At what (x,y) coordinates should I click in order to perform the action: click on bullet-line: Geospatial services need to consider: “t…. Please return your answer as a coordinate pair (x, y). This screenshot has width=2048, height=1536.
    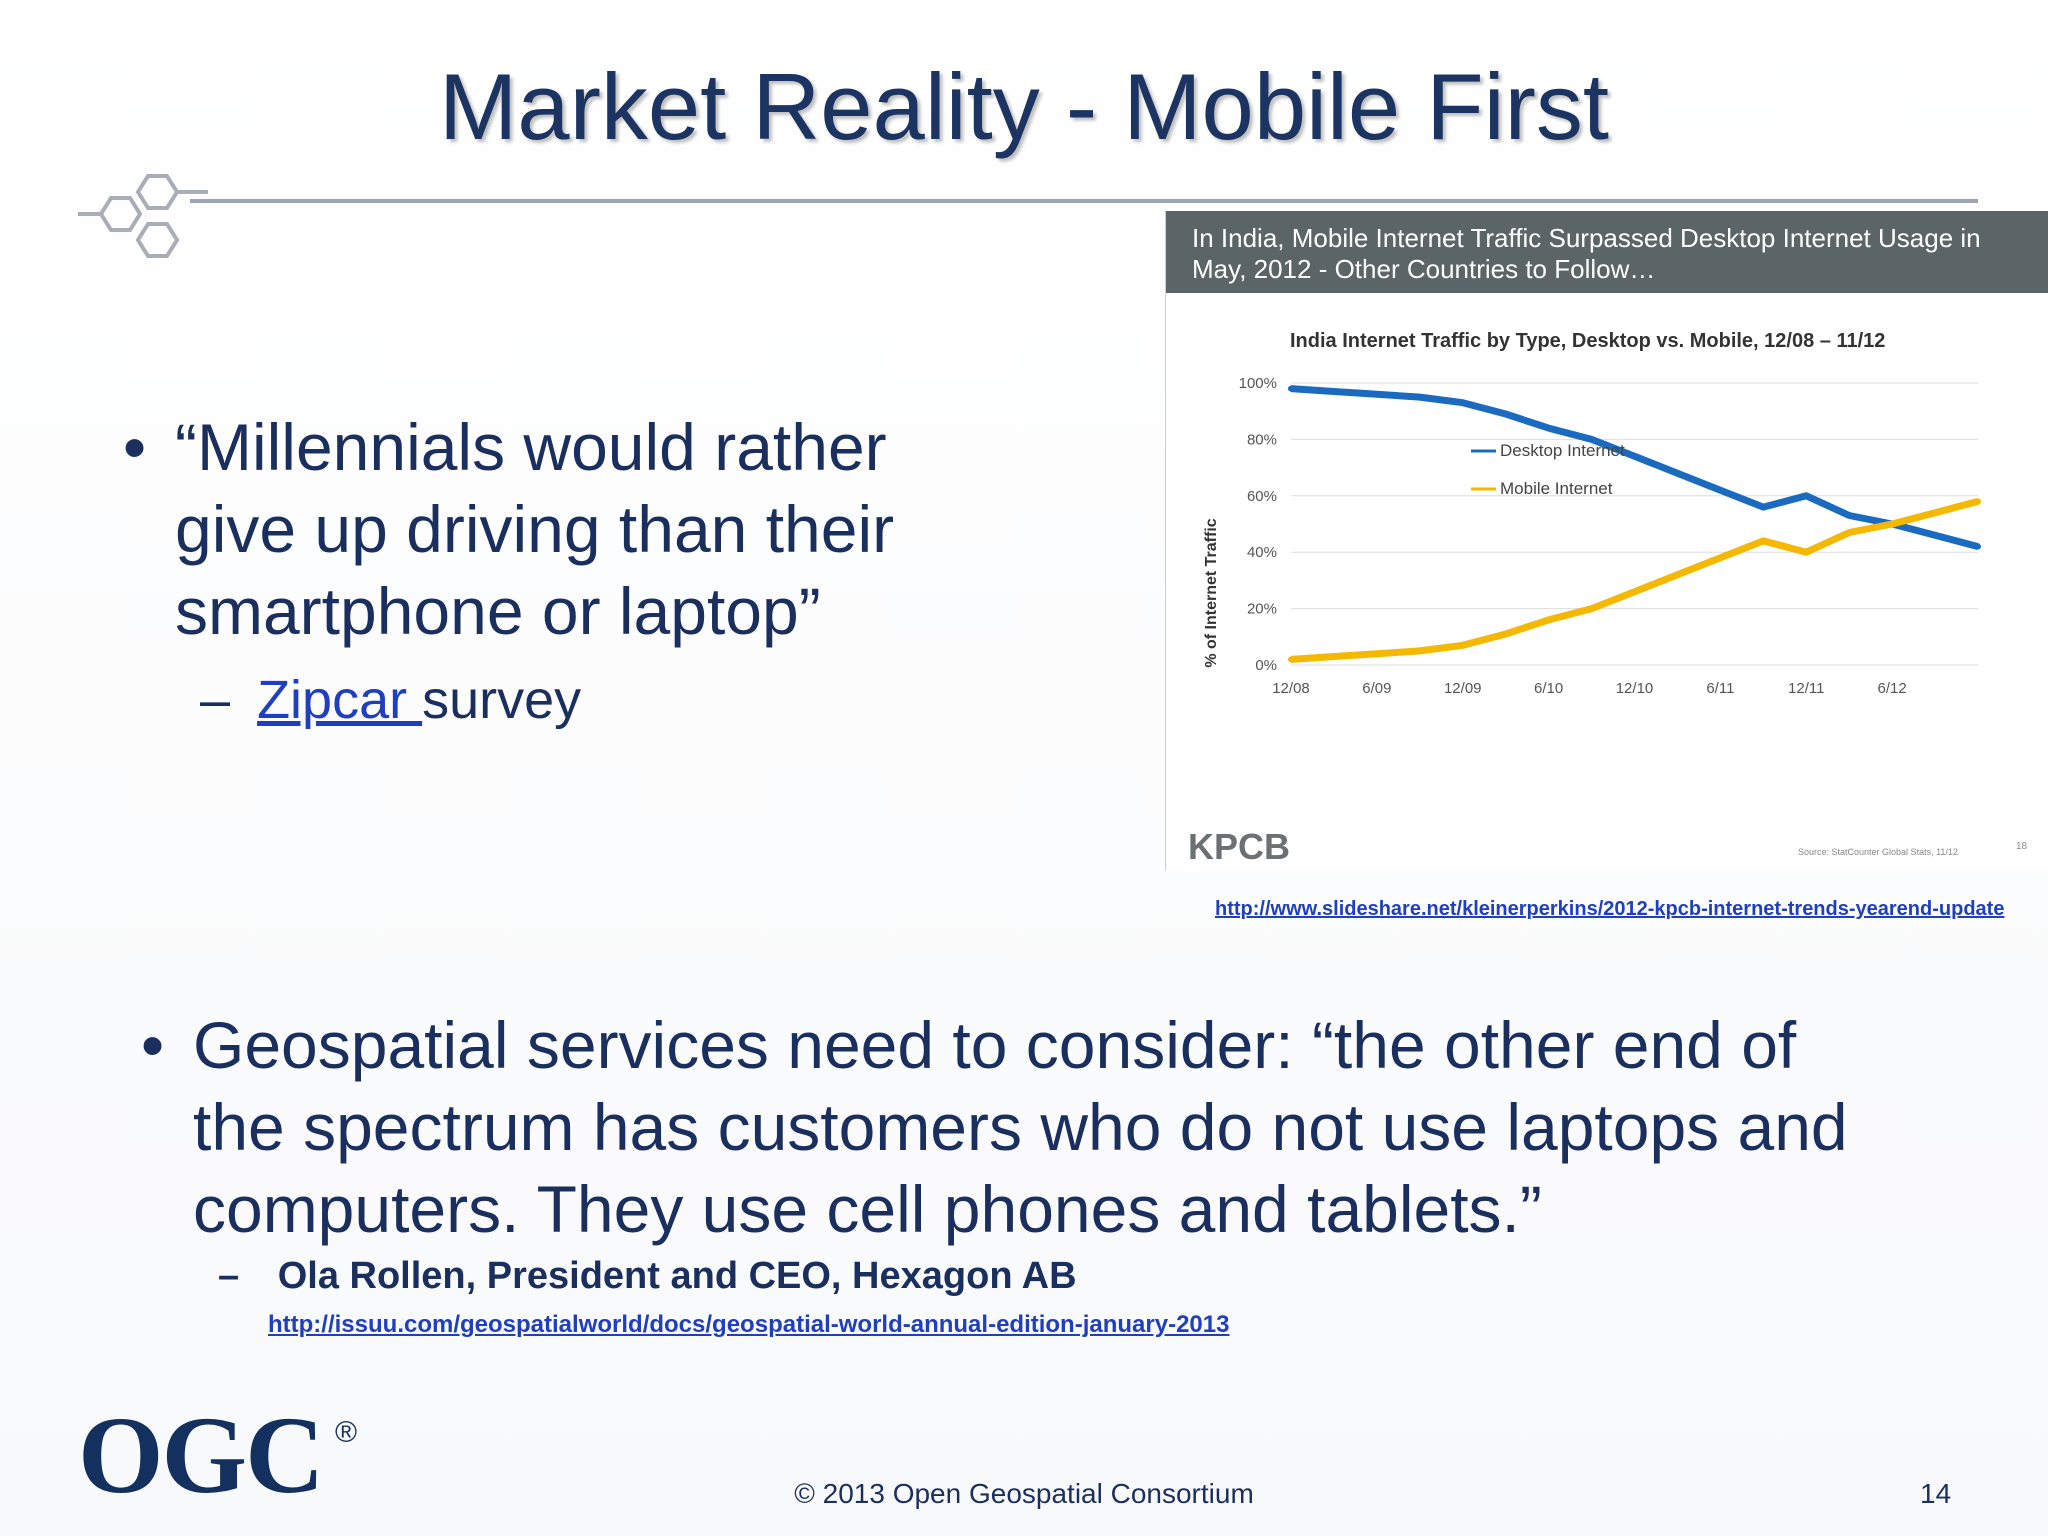
    Looking at the image, I should click on (995, 1045).